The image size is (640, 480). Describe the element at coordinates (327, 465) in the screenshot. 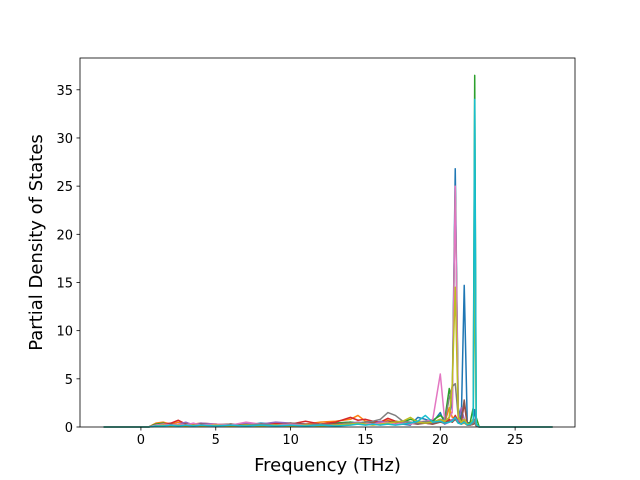

I see `x-axis-label: Frequency (THz)` at that location.